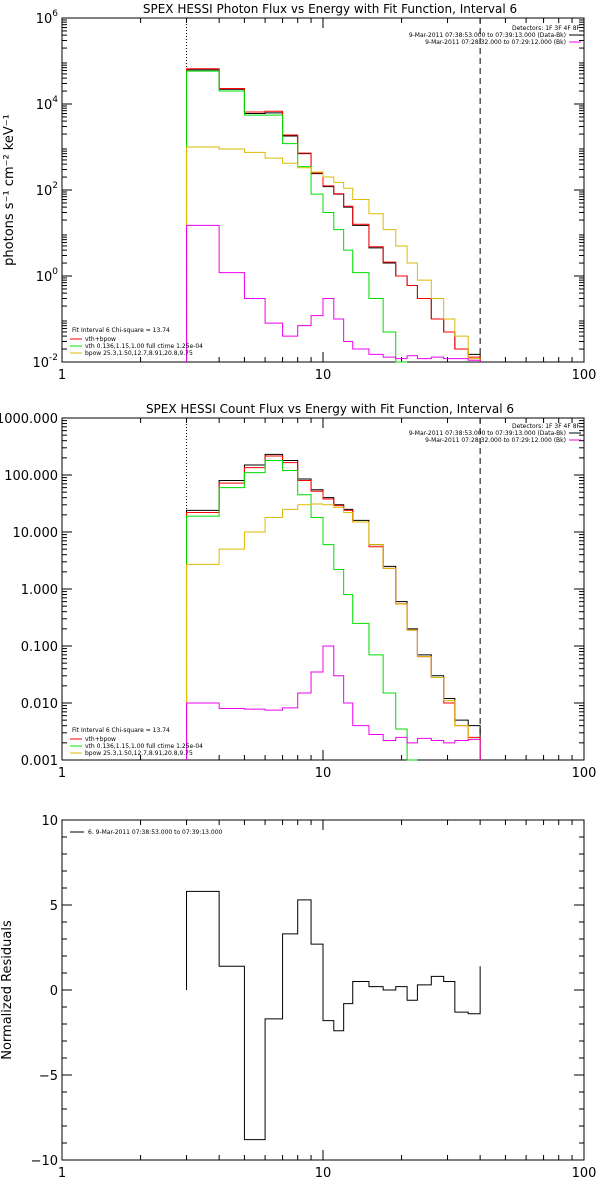 Image resolution: width=600 pixels, height=1200 pixels. I want to click on y-axis-label: photons s⁻¹ cm⁻² keV⁻¹, so click(9, 190).